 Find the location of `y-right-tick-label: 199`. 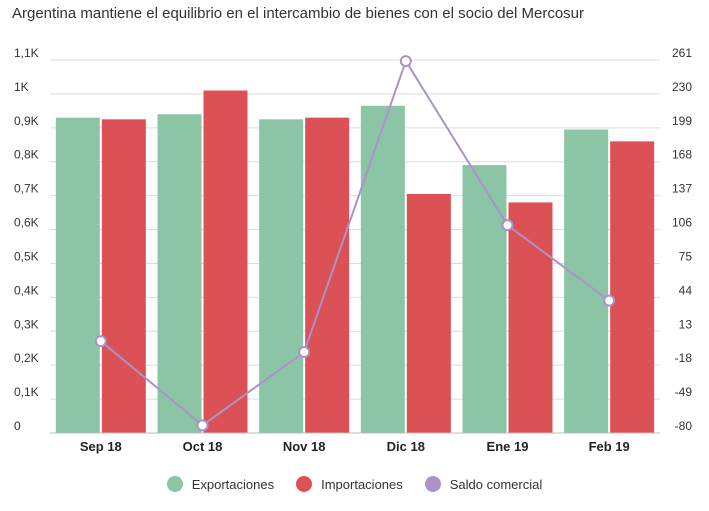

y-right-tick-label: 199 is located at coordinates (682, 121).